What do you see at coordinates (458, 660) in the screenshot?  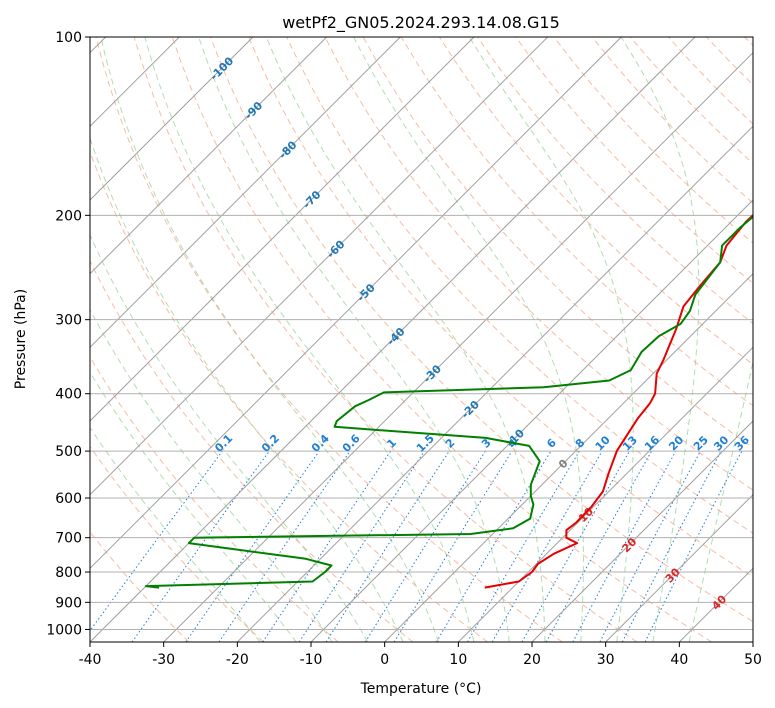 I see `x-tick-label: 10` at bounding box center [458, 660].